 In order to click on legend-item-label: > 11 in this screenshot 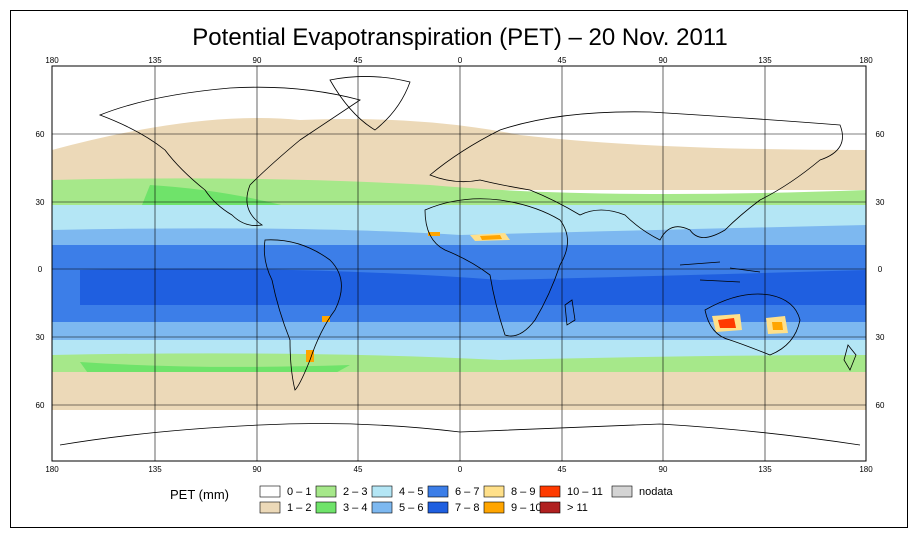, I will do `click(577, 508)`.